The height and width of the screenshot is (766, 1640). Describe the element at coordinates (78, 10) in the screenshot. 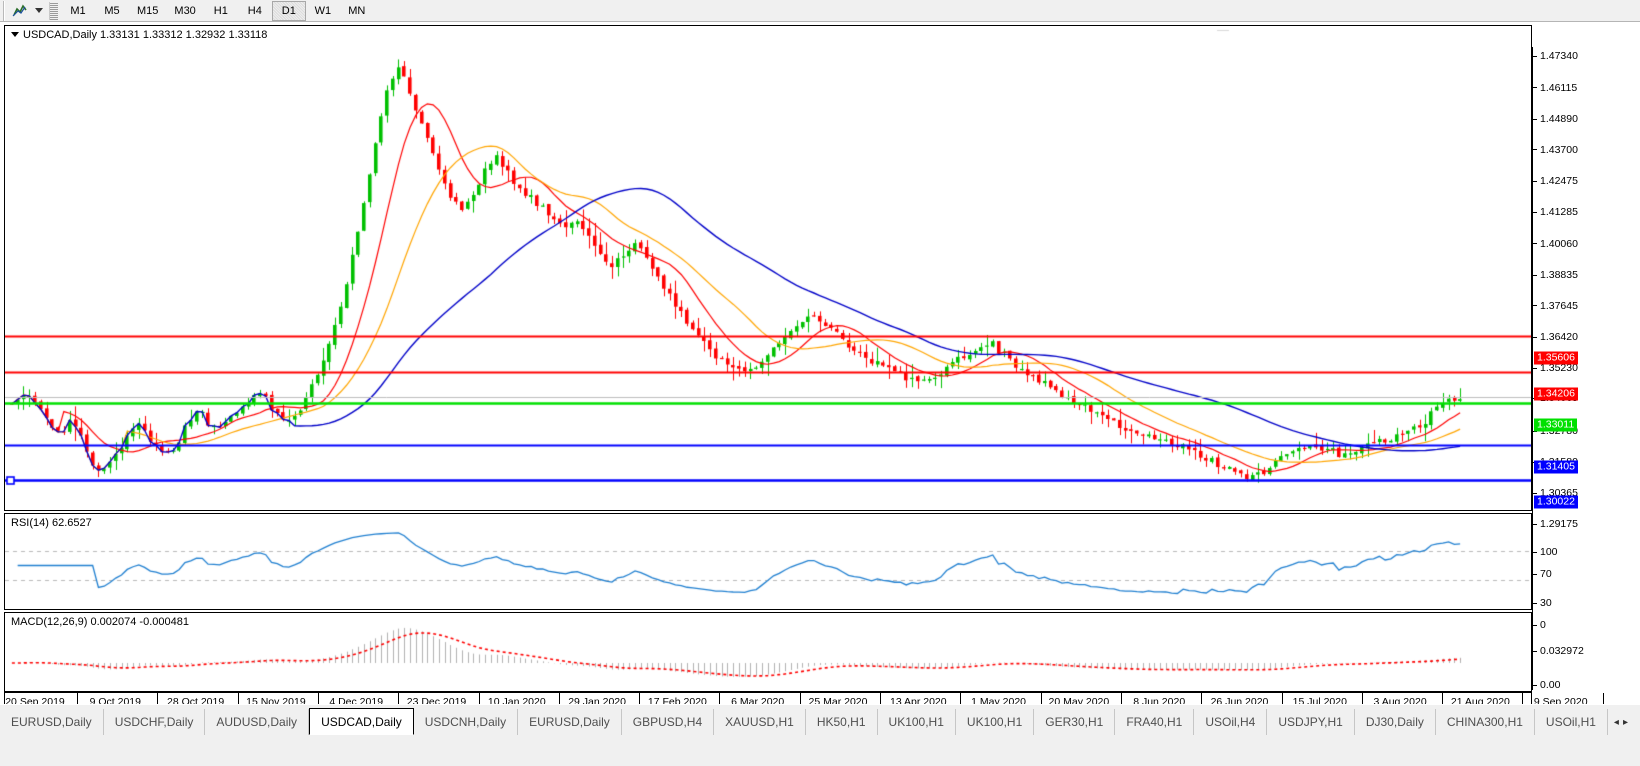

I see `timeframe-button-m1: M1` at that location.